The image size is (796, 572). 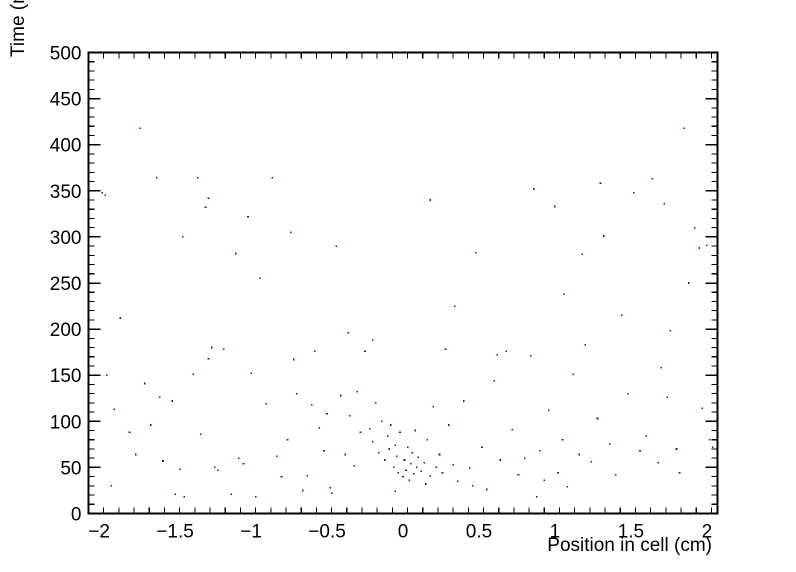 I want to click on x-axis-tick-labels: −2 −1.5 −1 −0.5 0 0.5 1 1.5 2, so click(x=400, y=532).